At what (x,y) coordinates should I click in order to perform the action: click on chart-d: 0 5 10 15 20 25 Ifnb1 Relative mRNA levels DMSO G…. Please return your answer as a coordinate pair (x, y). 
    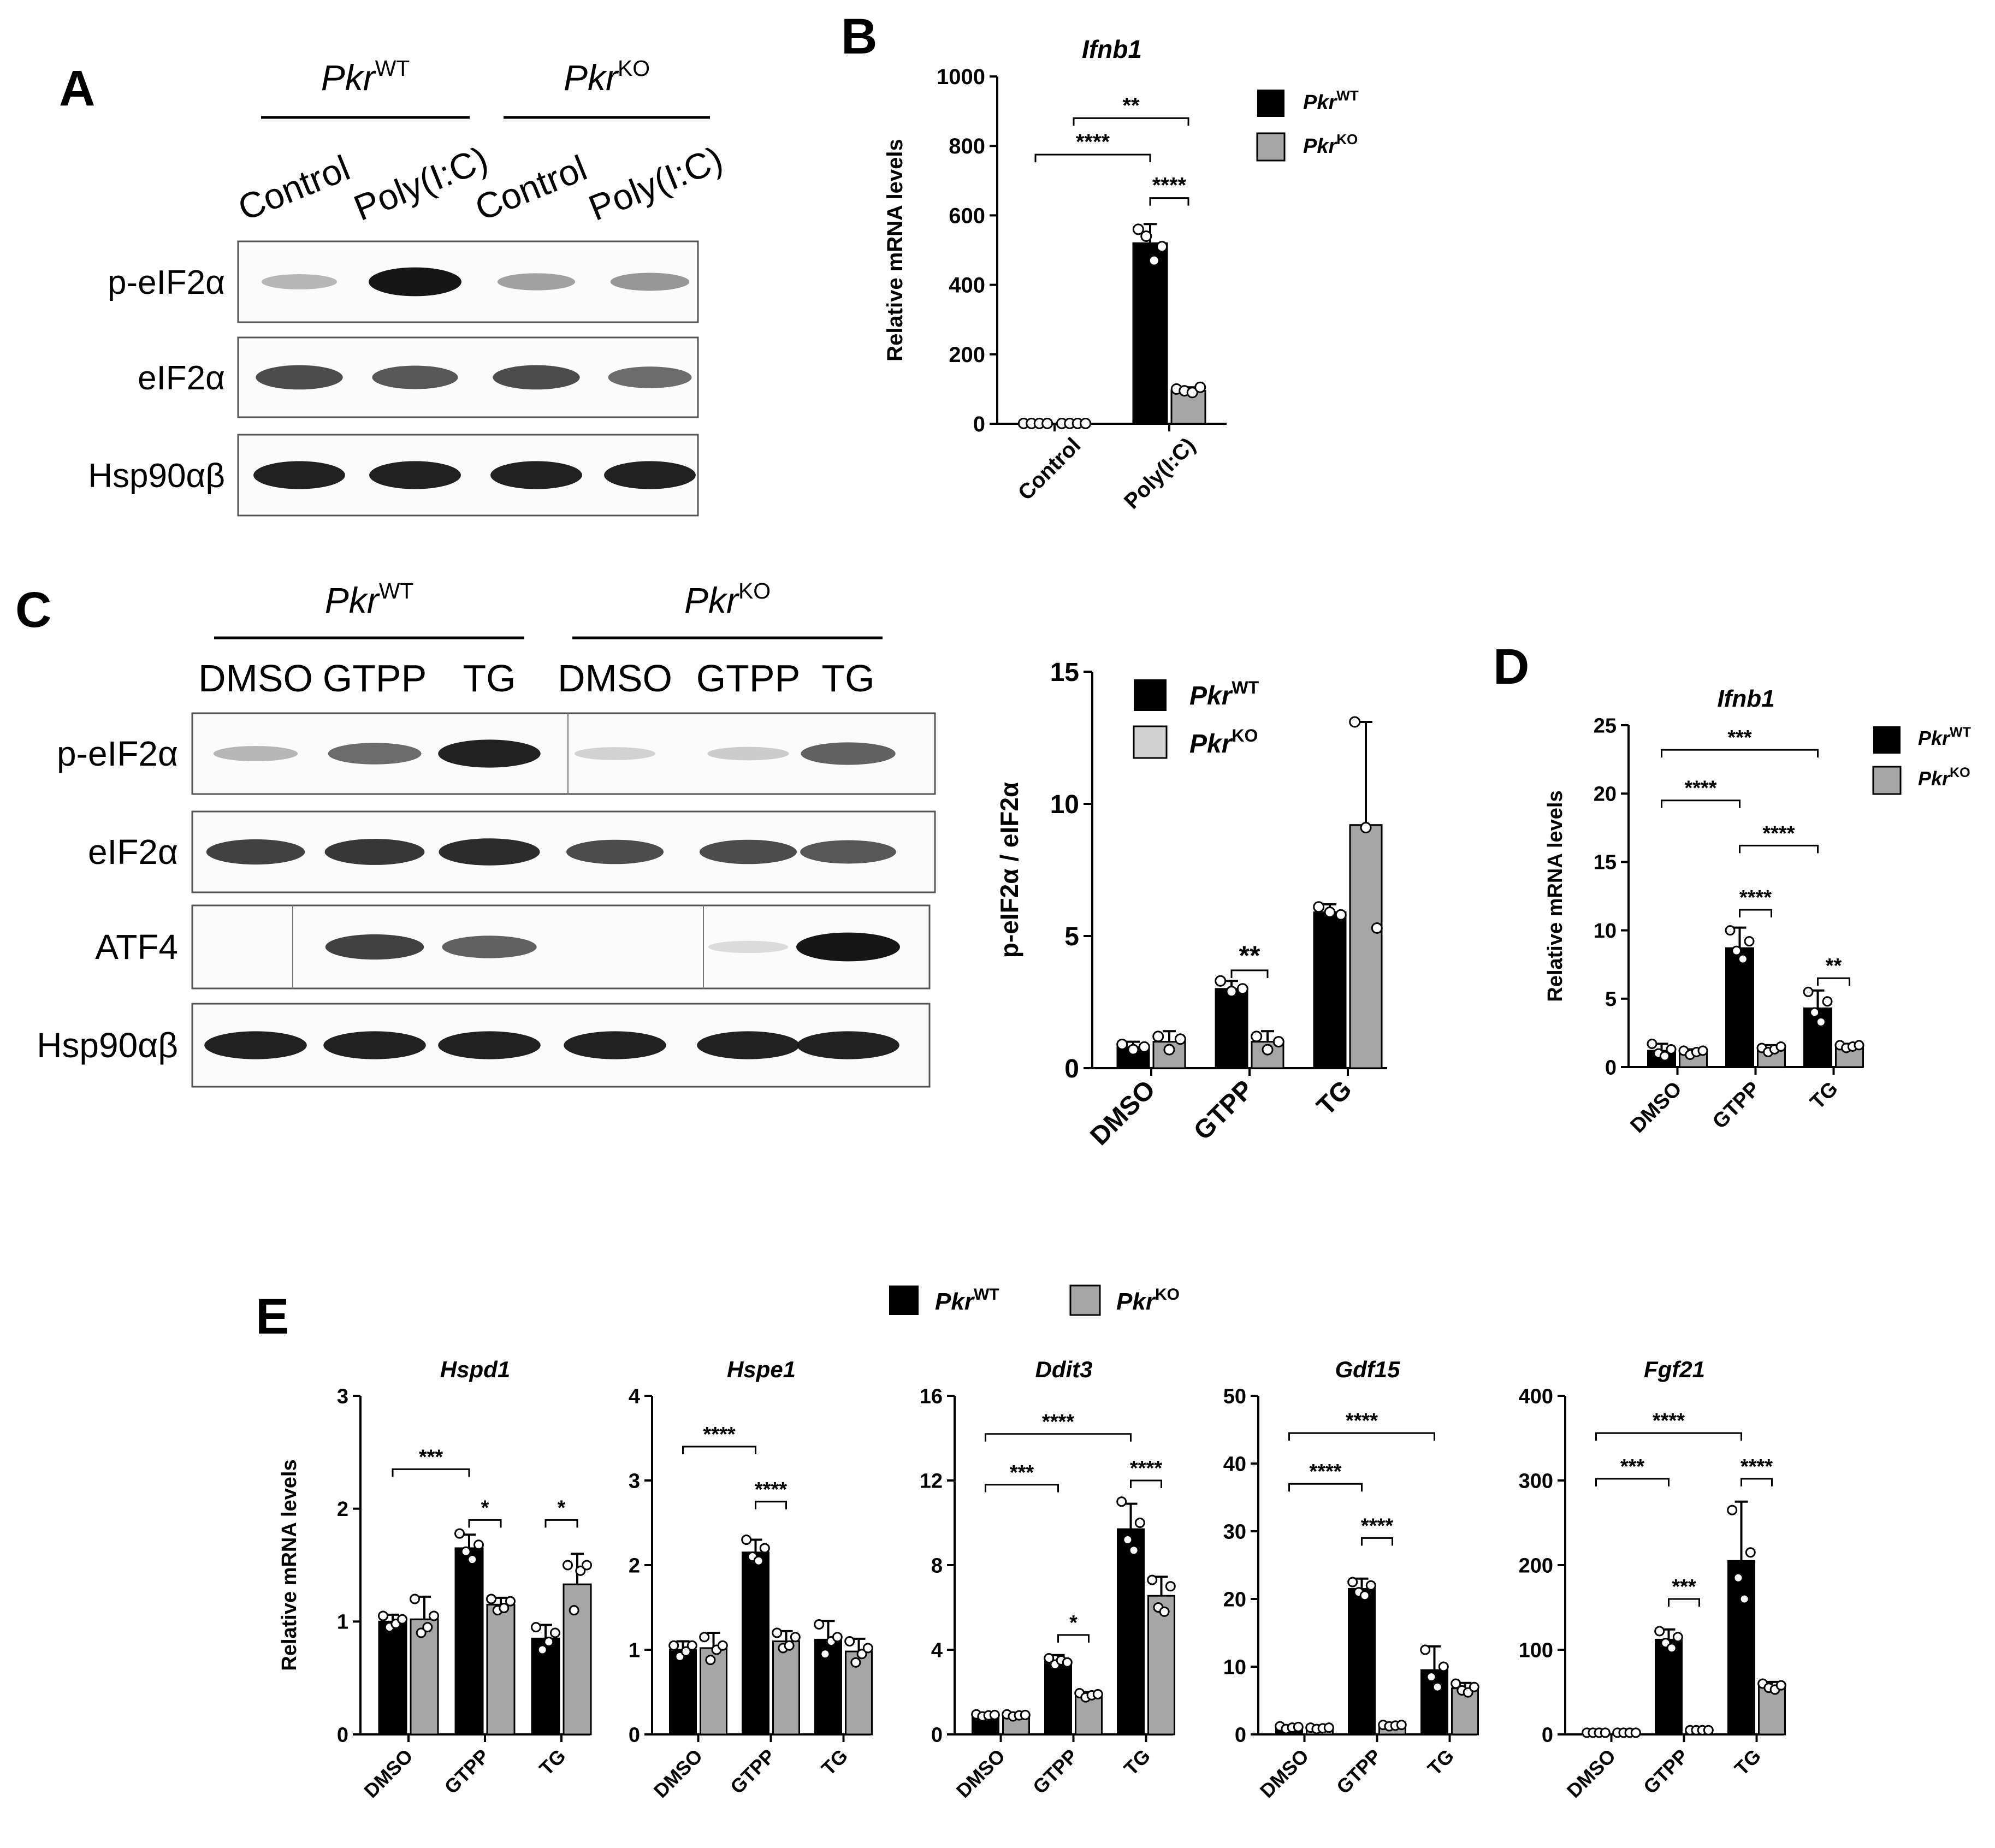
    Looking at the image, I should click on (1704, 911).